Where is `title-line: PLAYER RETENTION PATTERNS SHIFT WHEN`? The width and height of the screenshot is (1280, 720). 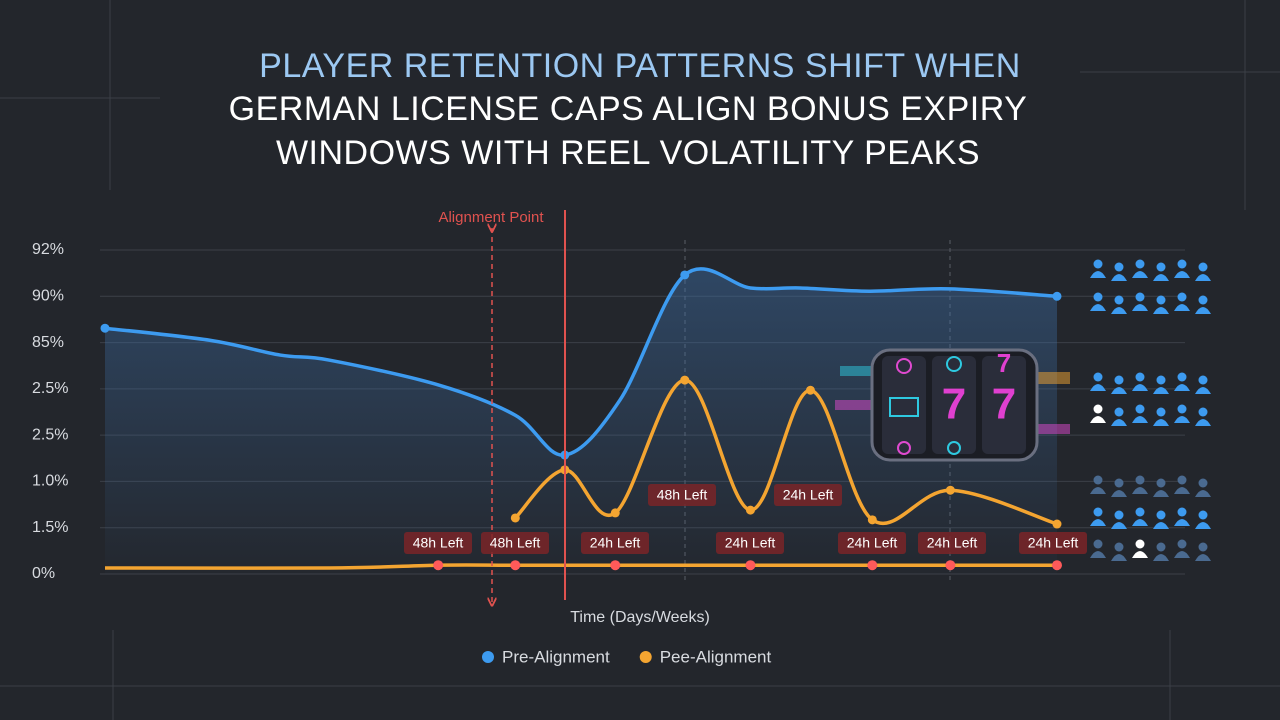
title-line: PLAYER RETENTION PATTERNS SHIFT WHEN is located at coordinates (640, 66).